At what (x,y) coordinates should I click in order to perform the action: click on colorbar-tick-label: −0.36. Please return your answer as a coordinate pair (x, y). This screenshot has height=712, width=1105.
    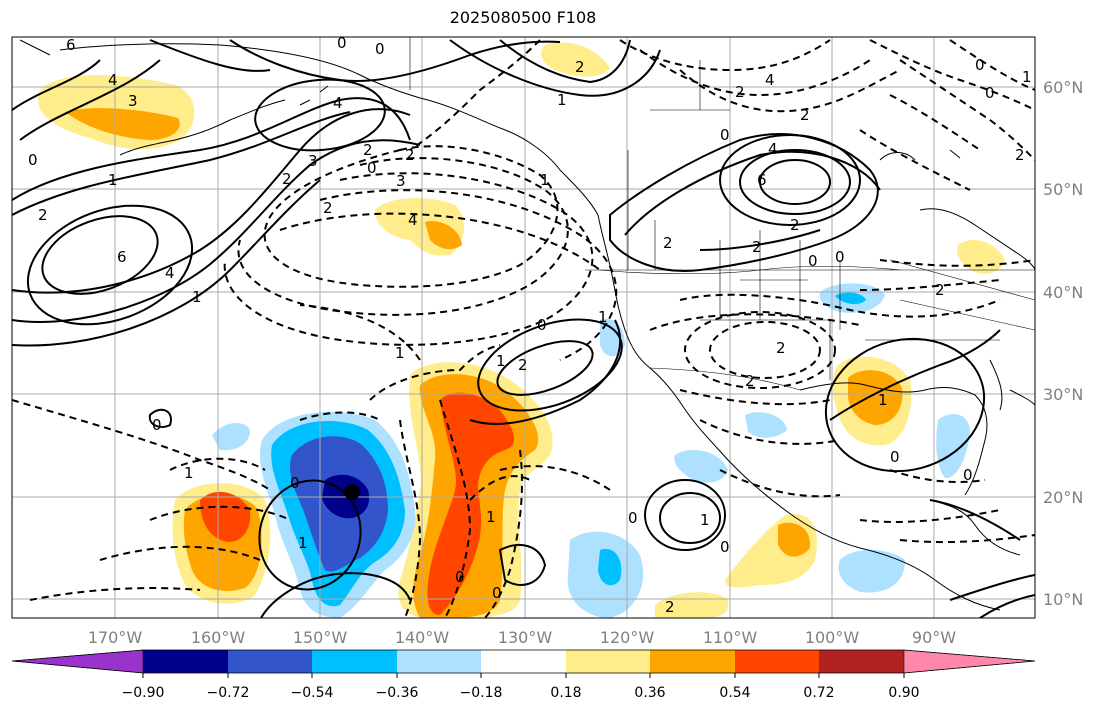
    Looking at the image, I should click on (397, 693).